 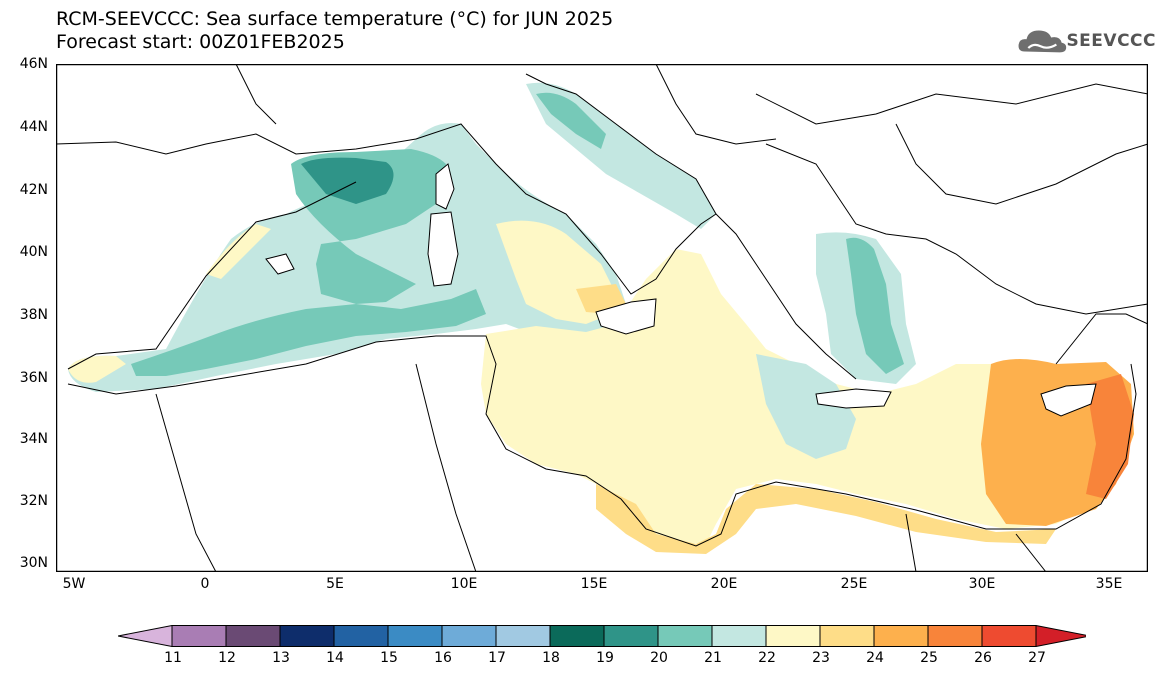 What do you see at coordinates (205, 584) in the screenshot?
I see `lon-label: 0` at bounding box center [205, 584].